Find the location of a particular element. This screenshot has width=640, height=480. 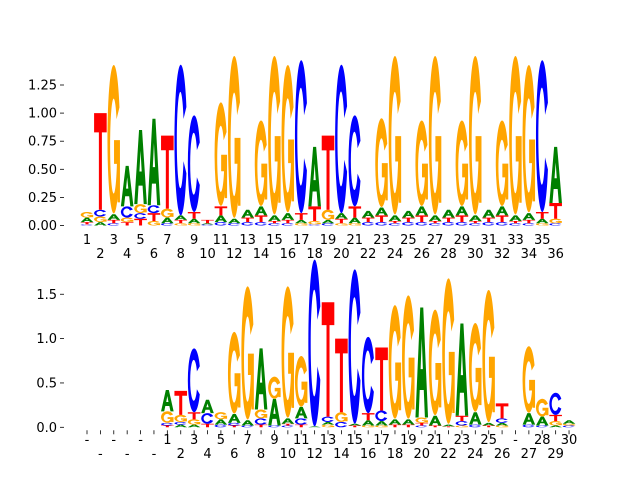

x-tick-label: 22 is located at coordinates (448, 454).